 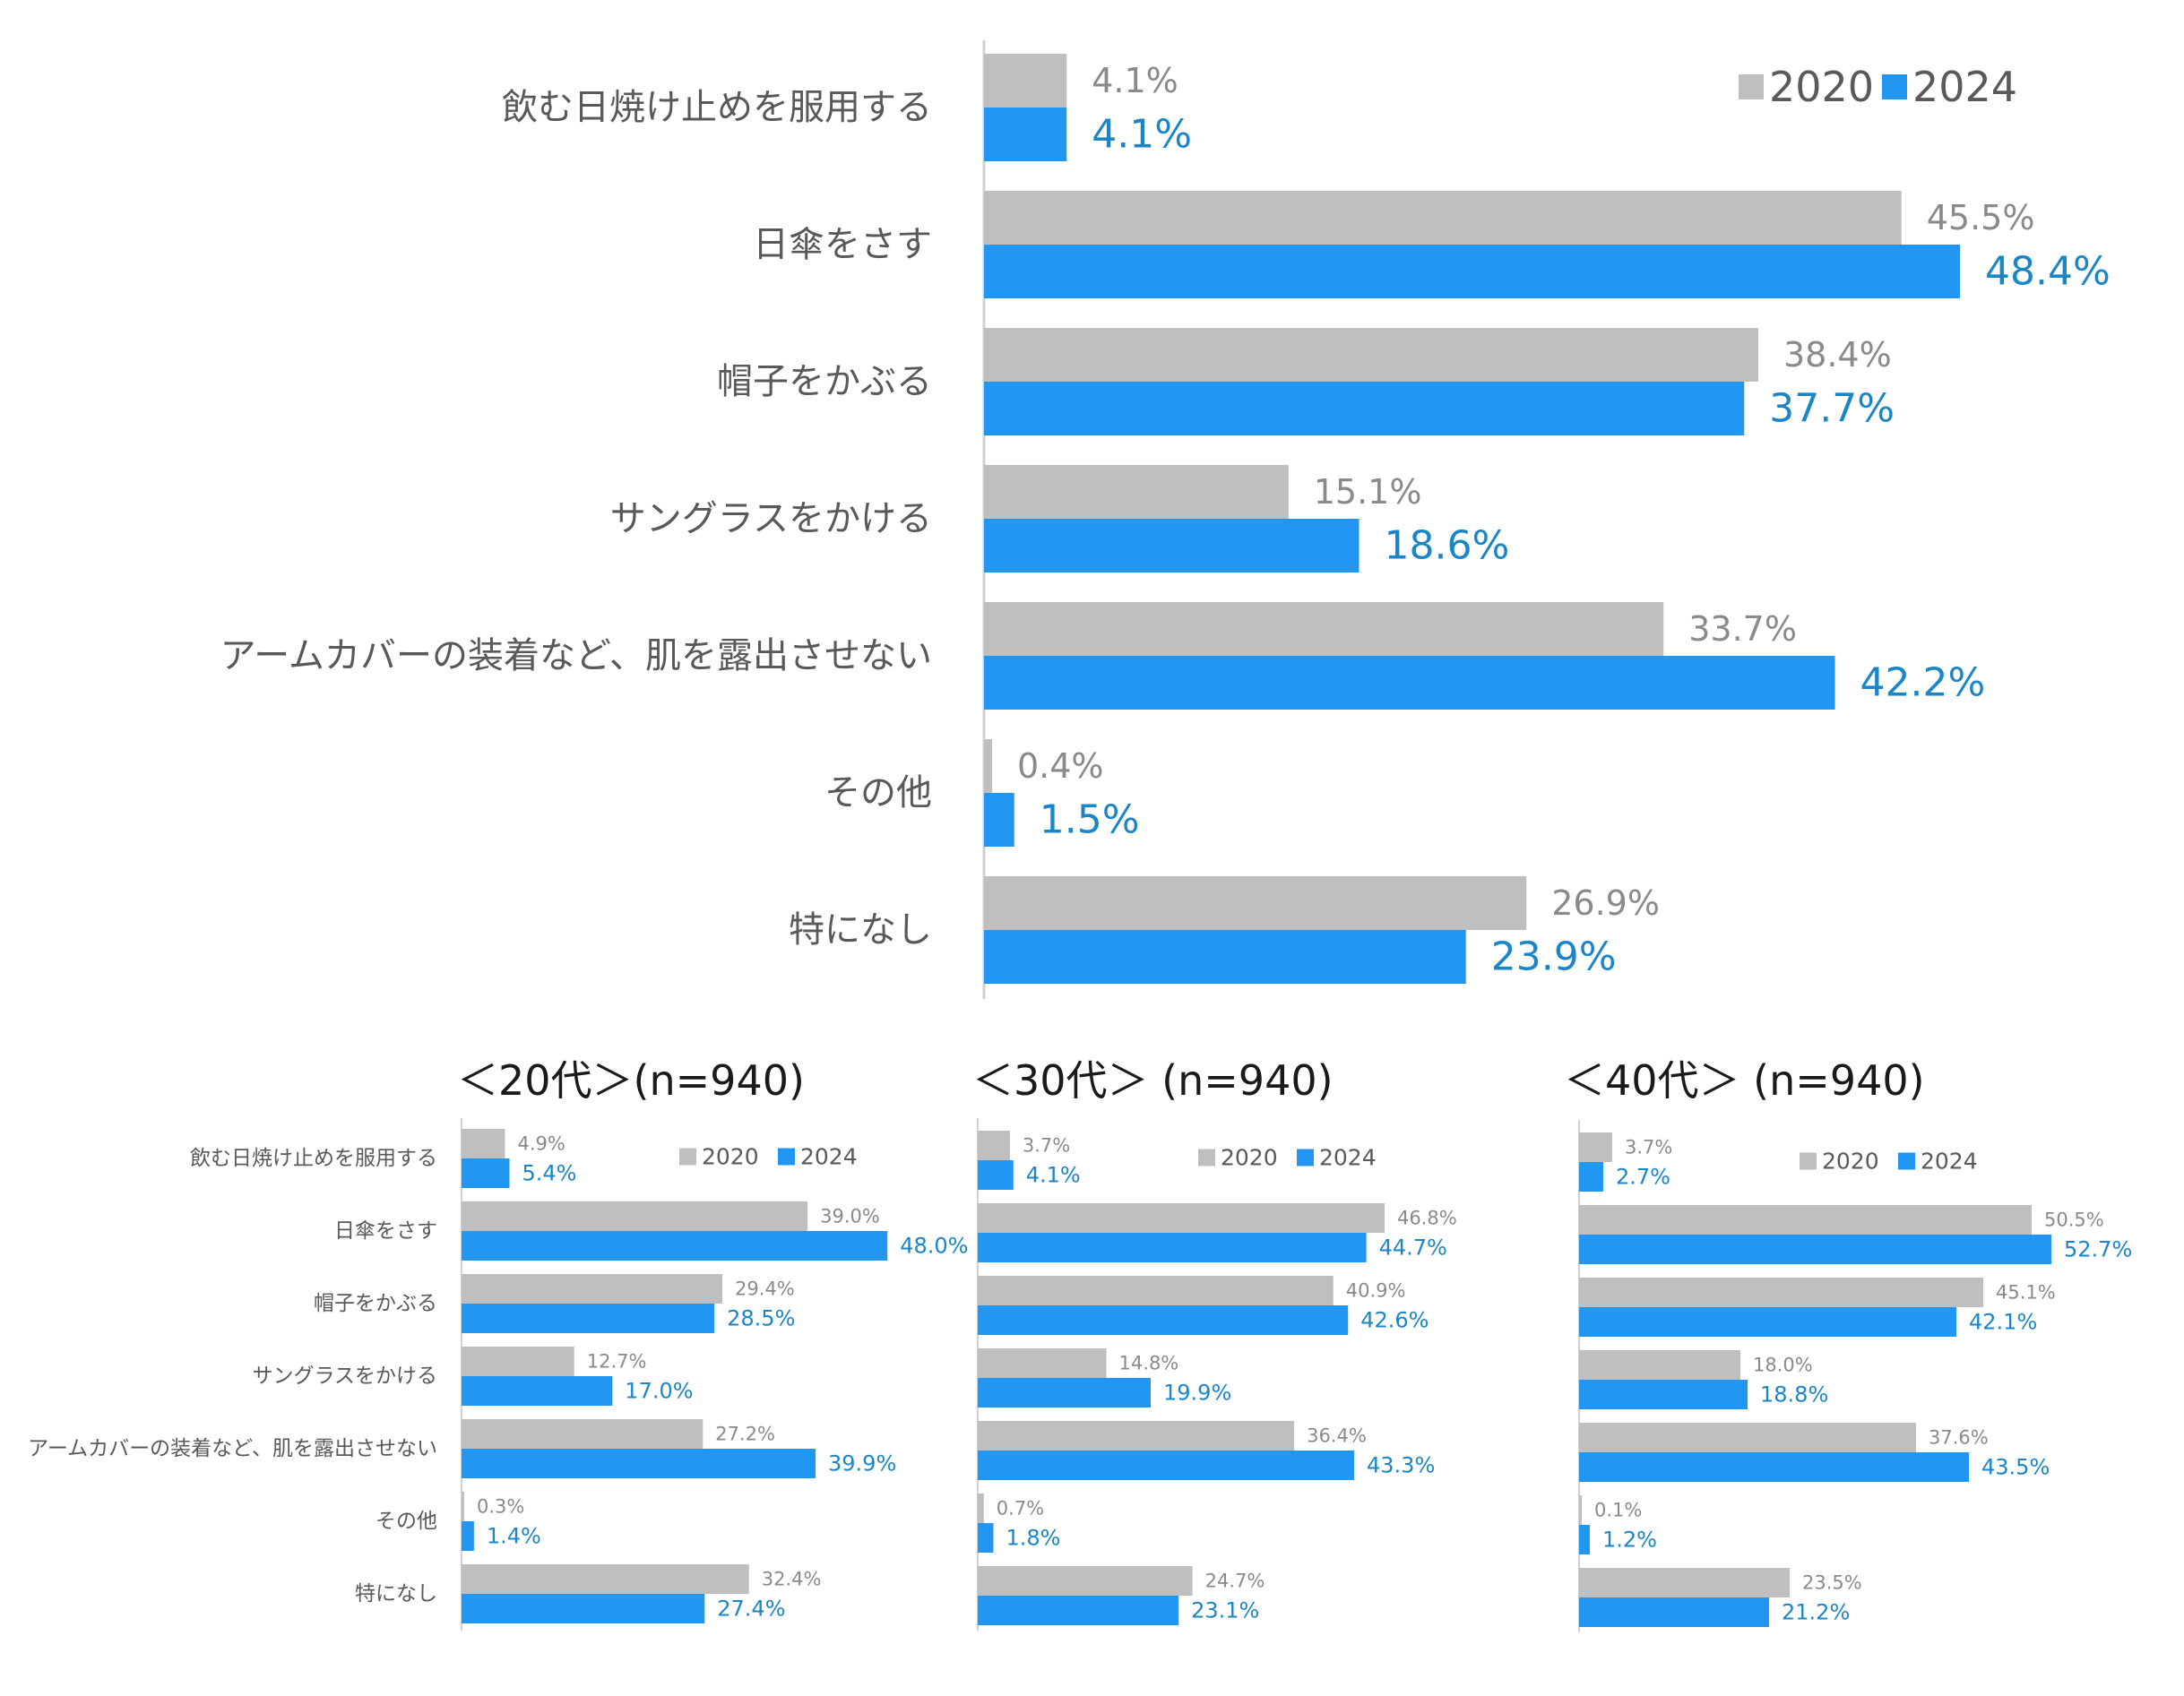 What do you see at coordinates (1794, 1395) in the screenshot?
I see `data-label-2024: 18.8%` at bounding box center [1794, 1395].